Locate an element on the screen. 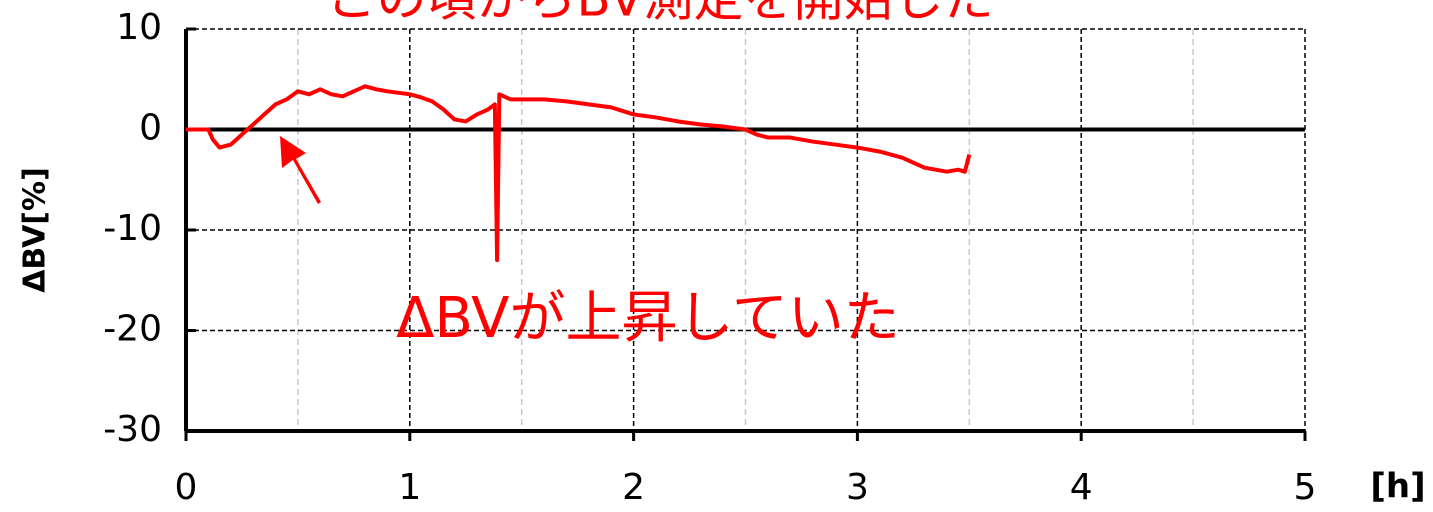 Image resolution: width=1433 pixels, height=512 pixels. y-tick-label: 10 is located at coordinates (139, 27).